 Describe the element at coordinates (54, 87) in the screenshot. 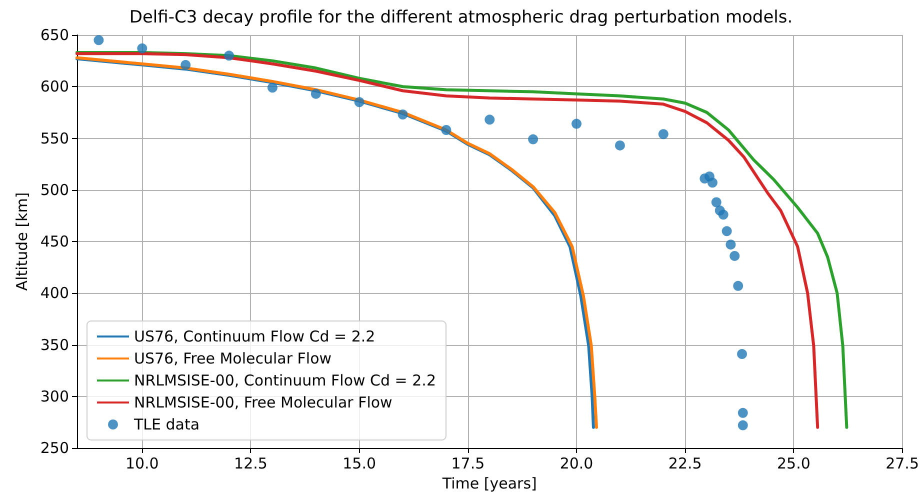

I see `y-tick-label: 600` at that location.